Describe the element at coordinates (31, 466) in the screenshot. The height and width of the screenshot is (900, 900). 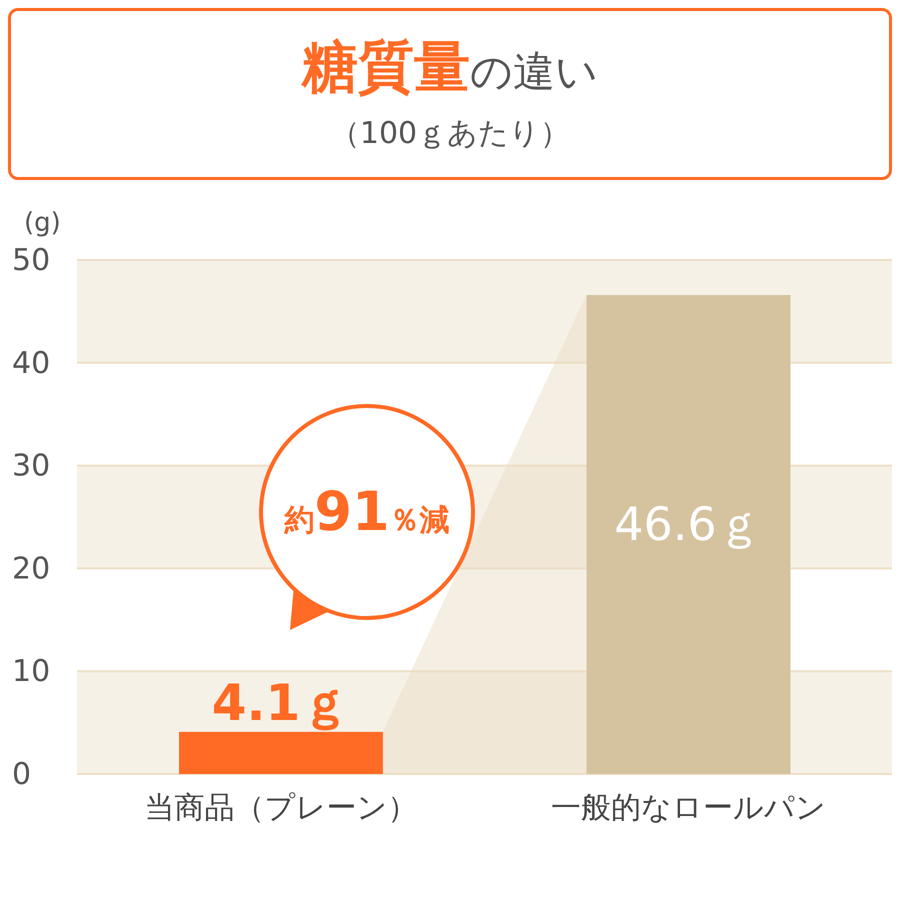
I see `y-tick-label: 30` at that location.